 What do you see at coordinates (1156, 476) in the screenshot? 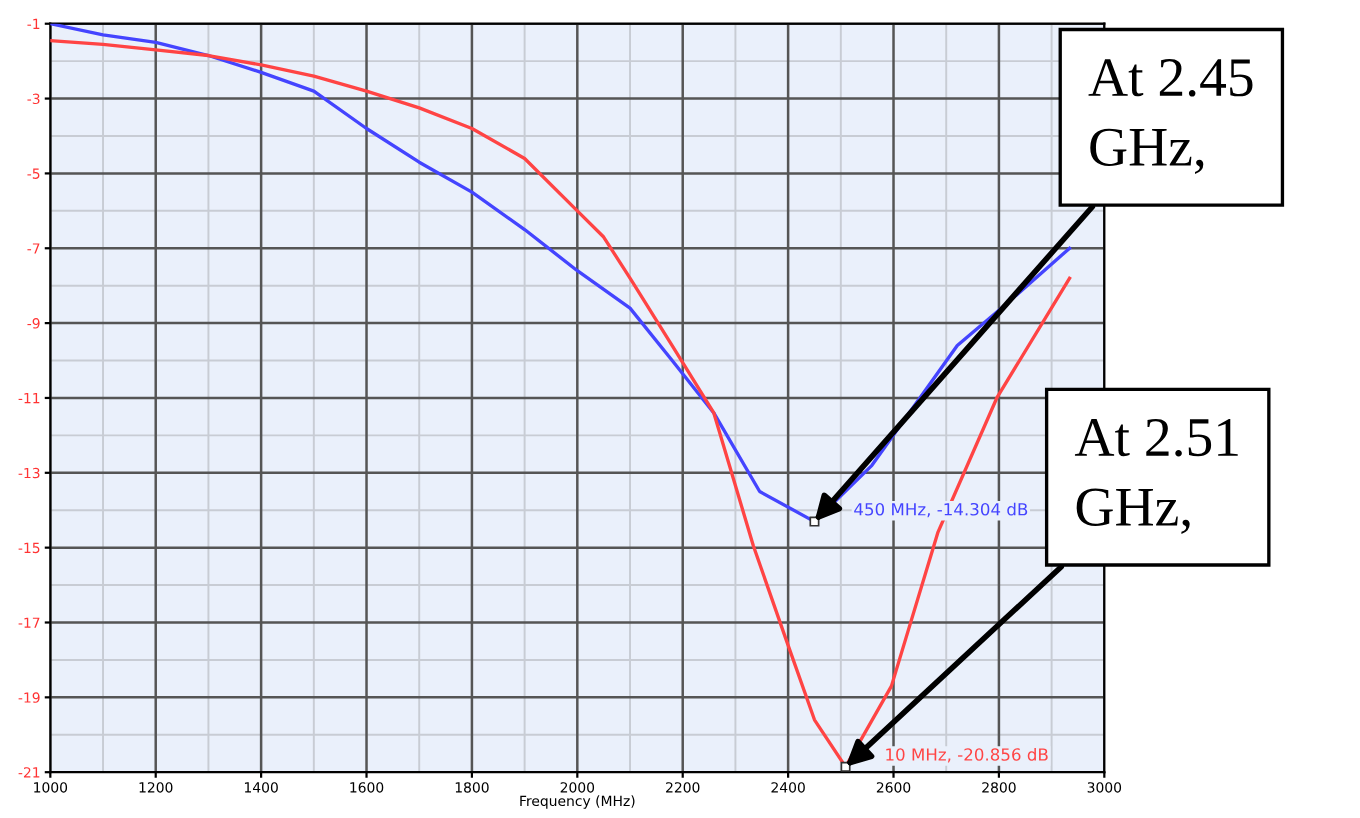
I see `annotation: At 2.51 GHz,` at bounding box center [1156, 476].